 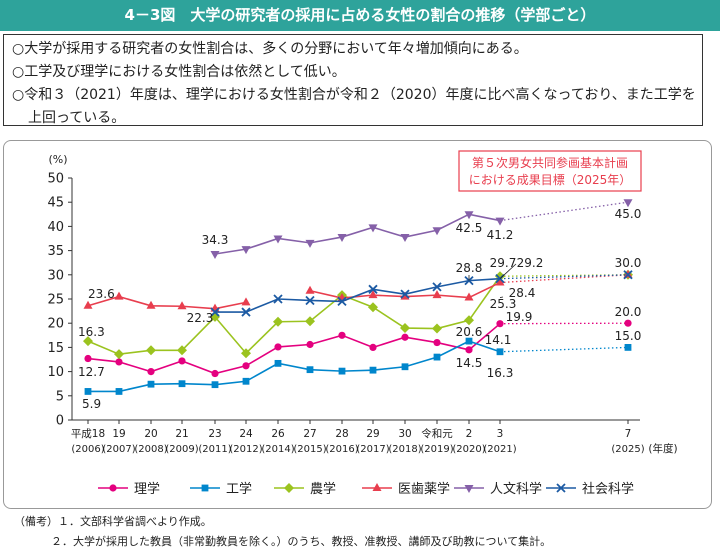 I want to click on series-人文科学-line, so click(x=357, y=234).